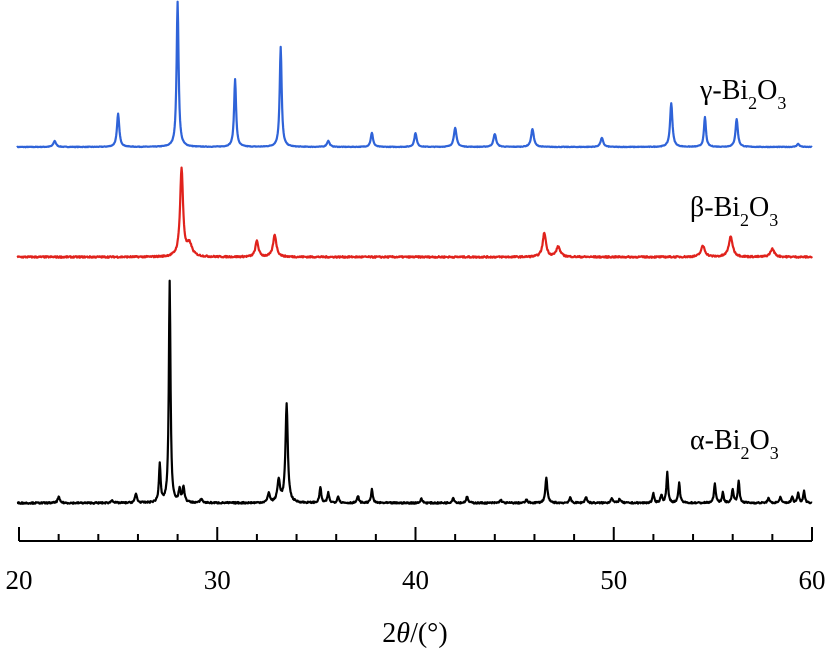 This screenshot has width=827, height=654. Describe the element at coordinates (734, 444) in the screenshot. I see `series-label-alpha: α-Bi2O3` at that location.